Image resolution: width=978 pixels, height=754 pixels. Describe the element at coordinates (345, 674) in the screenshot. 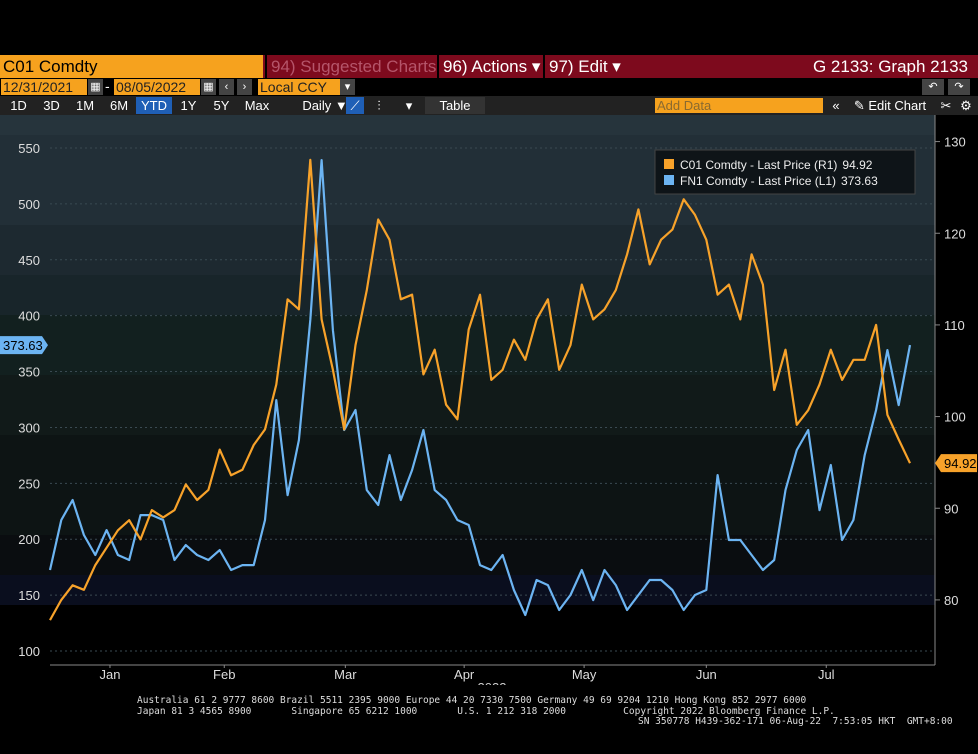

I see `x-tick-label: Mar` at that location.